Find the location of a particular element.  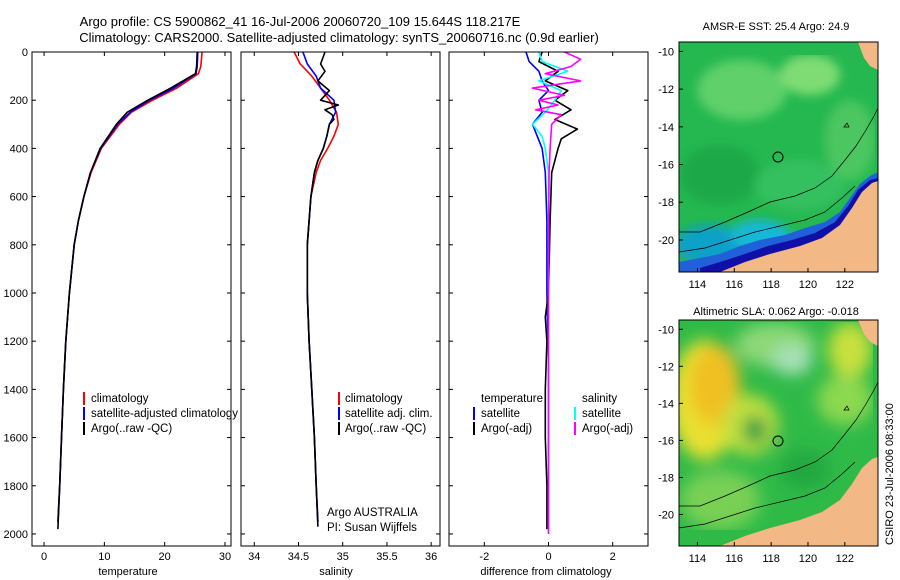

sla-map: Altimetric SLA: 0.062 Argo: -0.018 is located at coordinates (768, 435).